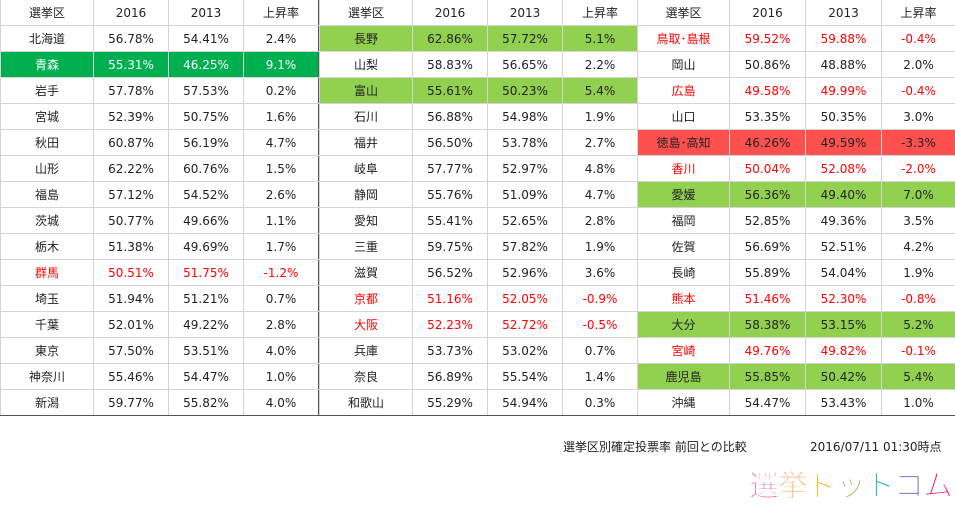 The height and width of the screenshot is (506, 955). Describe the element at coordinates (206, 324) in the screenshot. I see `turnout-2013: 49.22%` at that location.